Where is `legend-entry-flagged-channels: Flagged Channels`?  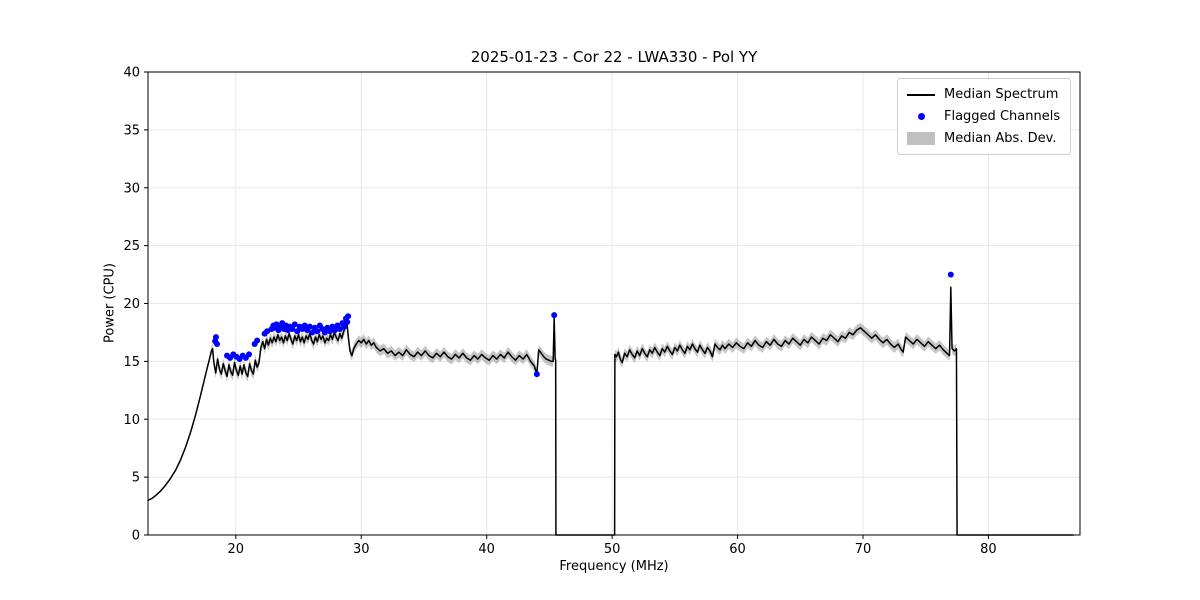
legend-entry-flagged-channels: Flagged Channels is located at coordinates (983, 116).